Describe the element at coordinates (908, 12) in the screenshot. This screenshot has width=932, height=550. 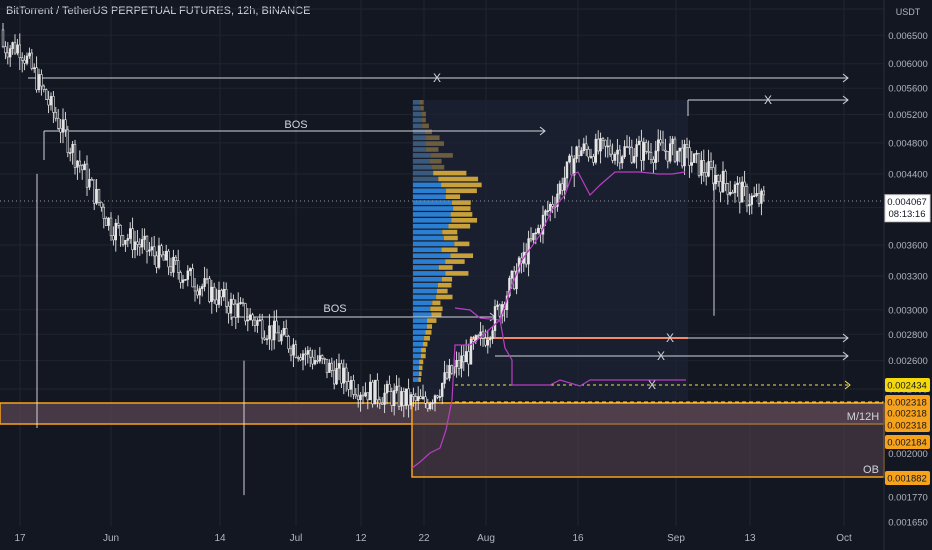
I see `currency-label: USDT` at that location.